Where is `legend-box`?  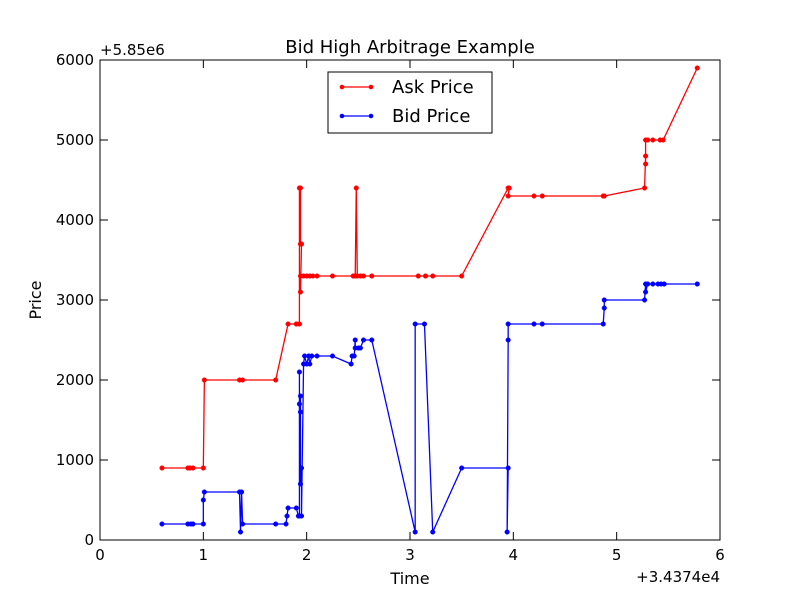
legend-box is located at coordinates (410, 102).